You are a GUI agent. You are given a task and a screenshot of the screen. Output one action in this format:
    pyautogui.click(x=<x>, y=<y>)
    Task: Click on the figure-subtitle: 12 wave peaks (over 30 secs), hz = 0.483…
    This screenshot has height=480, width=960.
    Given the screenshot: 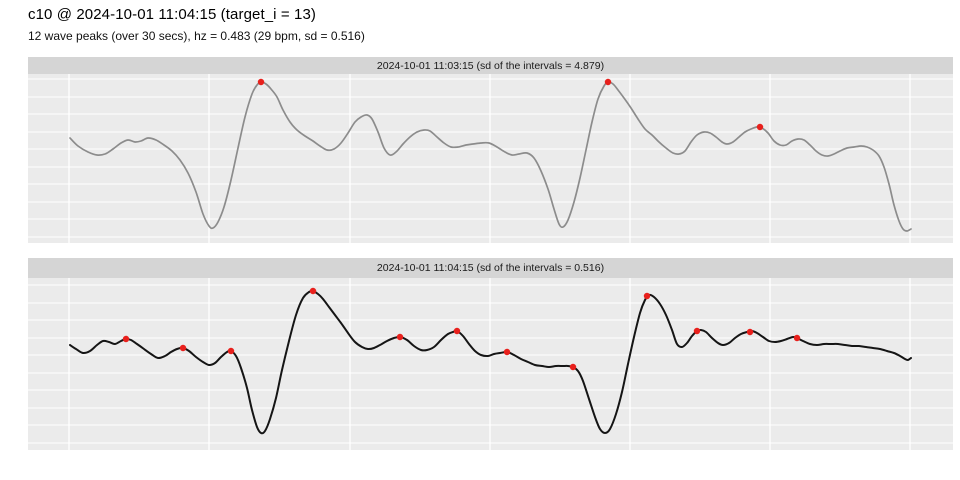 What is the action you would take?
    pyautogui.click(x=196, y=36)
    